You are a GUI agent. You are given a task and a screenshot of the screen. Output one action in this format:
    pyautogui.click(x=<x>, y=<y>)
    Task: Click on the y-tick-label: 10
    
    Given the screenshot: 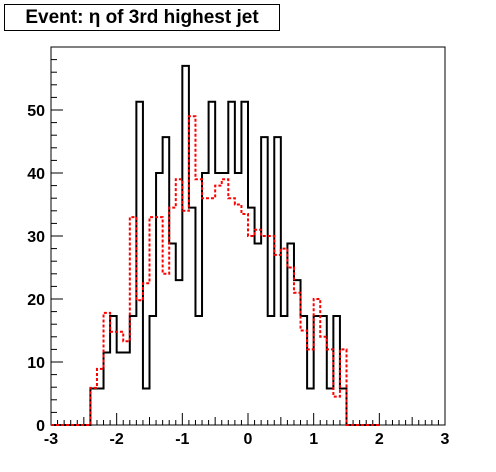 What is the action you would take?
    pyautogui.click(x=36, y=363)
    